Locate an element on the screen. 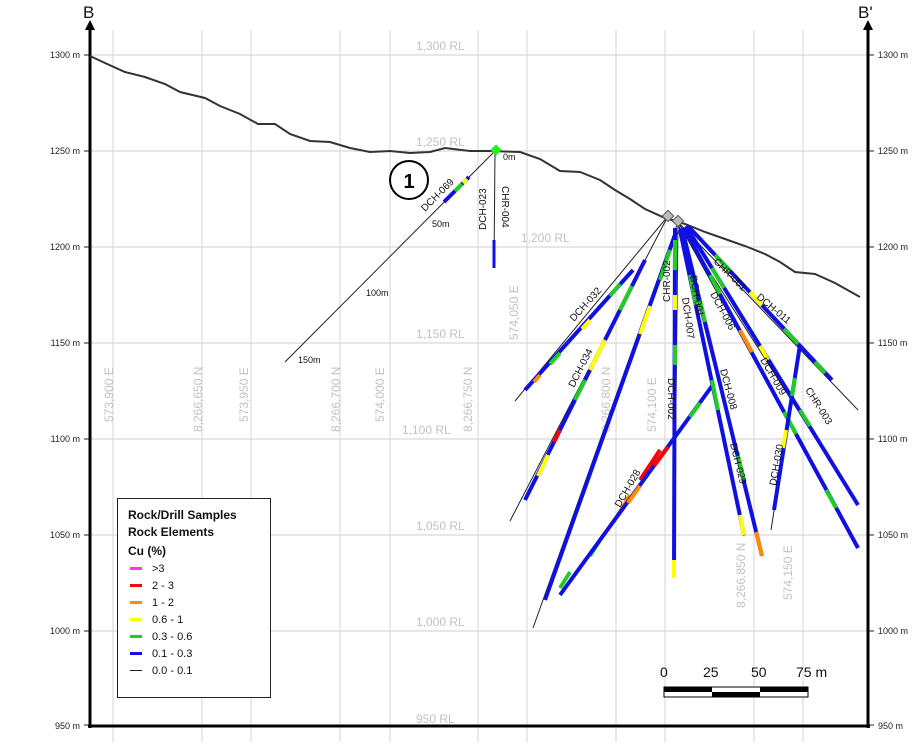 Image resolution: width=914 pixels, height=752 pixels. callout-number: 1 is located at coordinates (408, 182).